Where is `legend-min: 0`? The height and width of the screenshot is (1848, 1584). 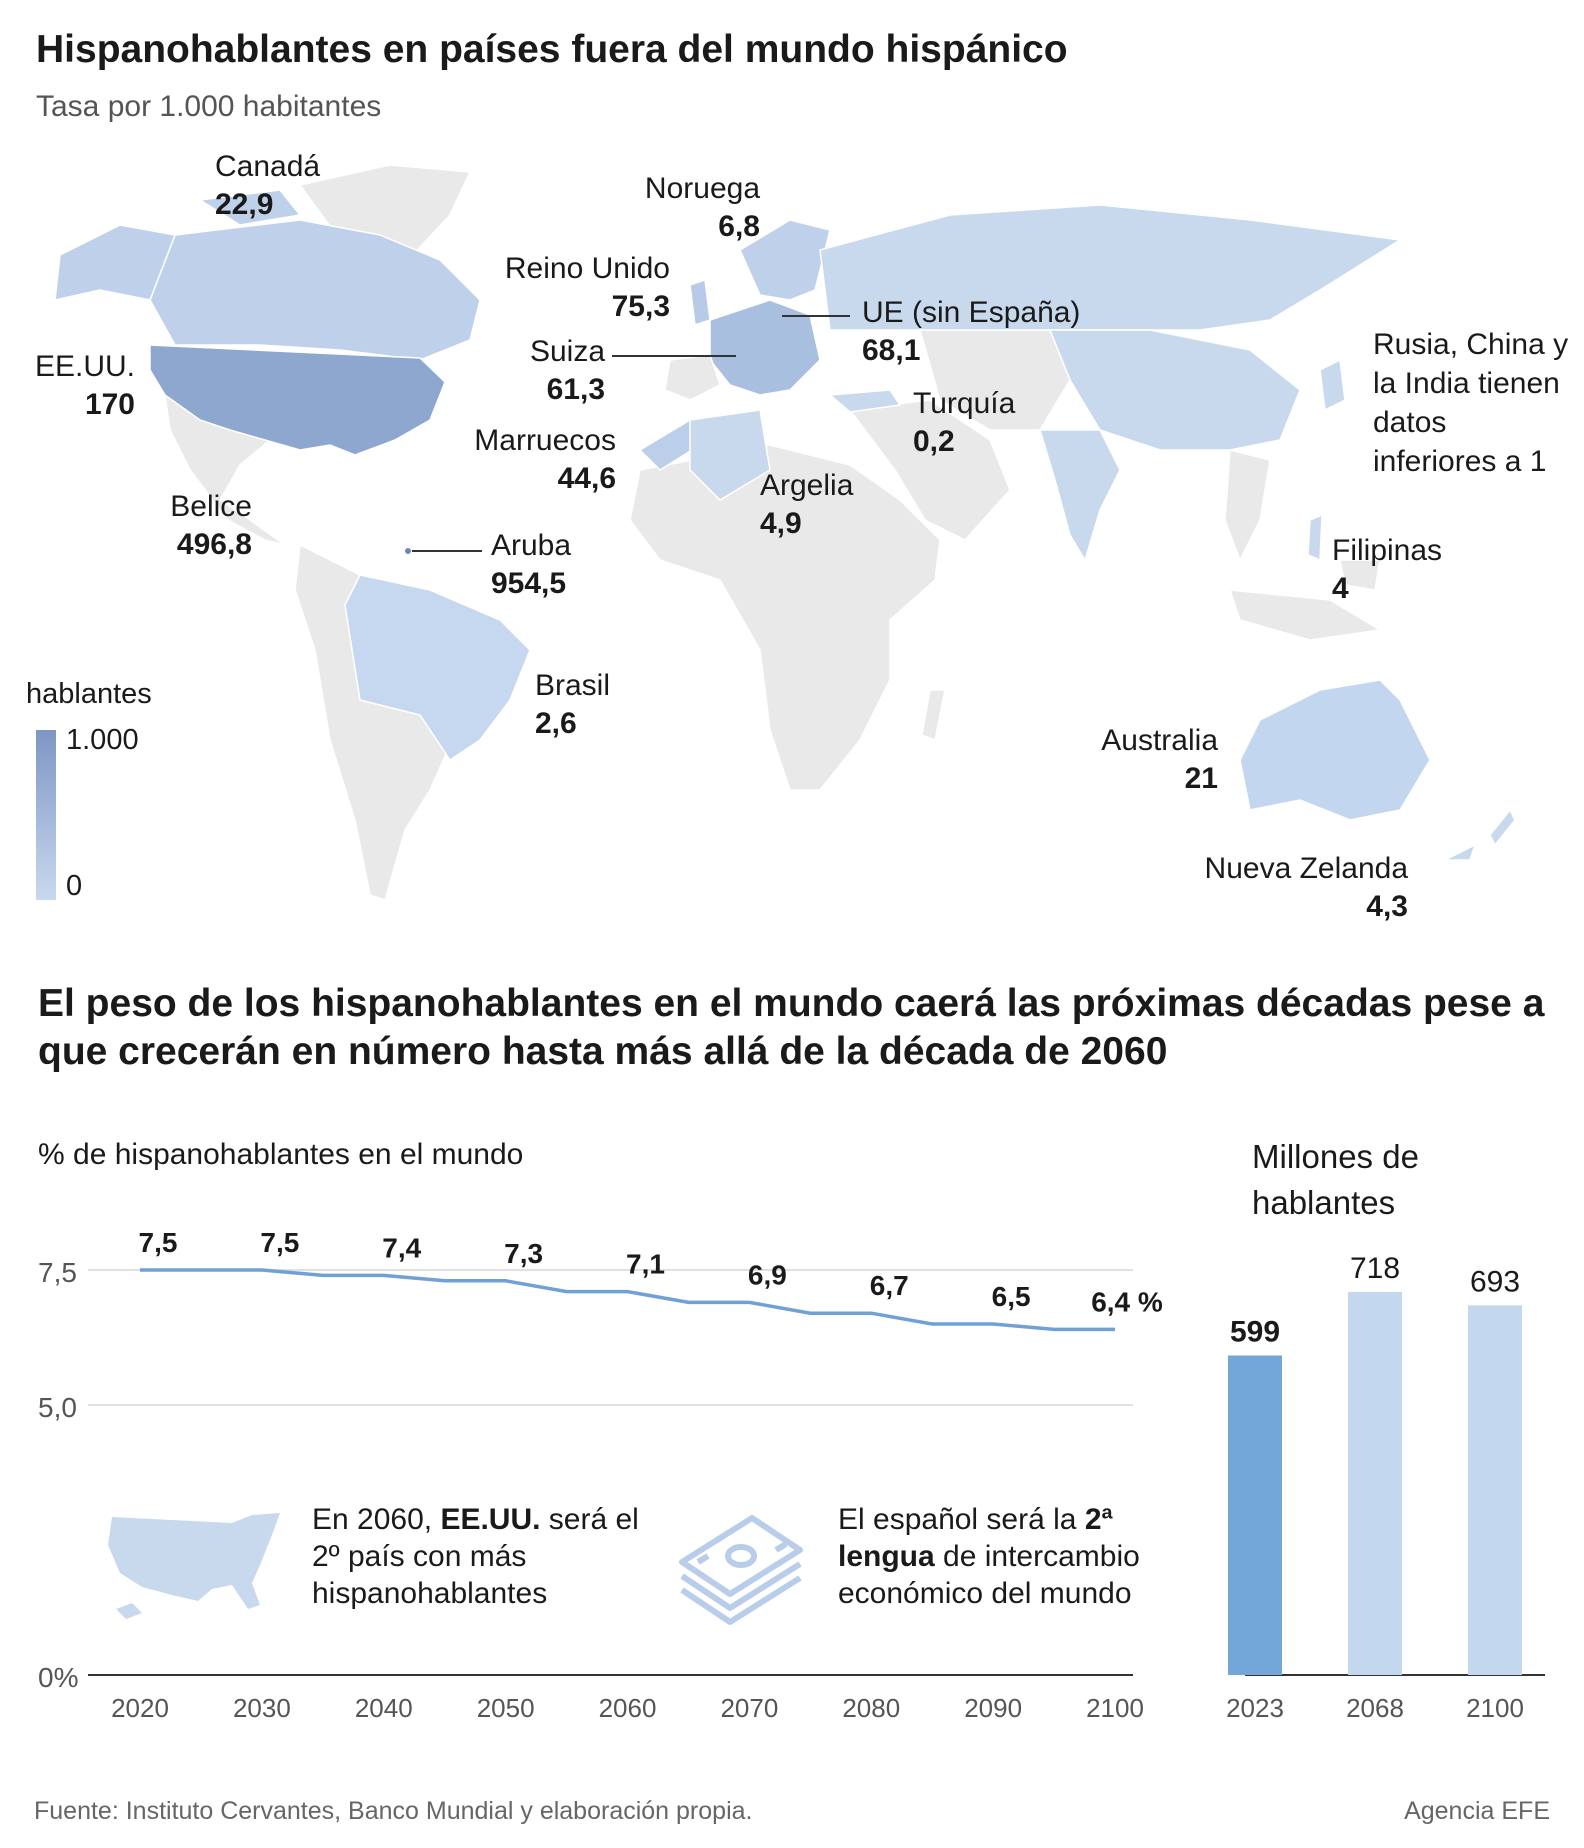 legend-min: 0 is located at coordinates (74, 886).